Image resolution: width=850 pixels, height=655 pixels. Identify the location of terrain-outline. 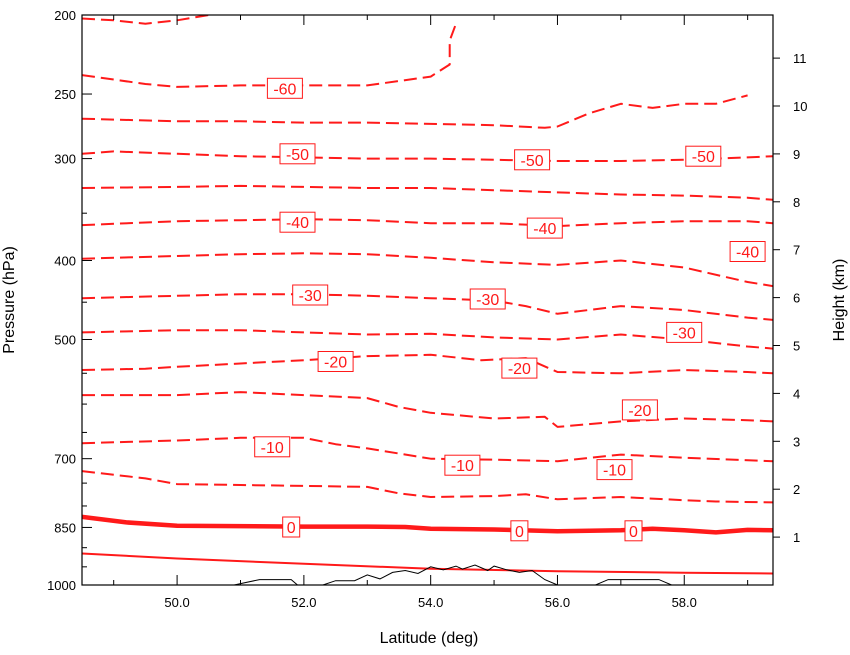
(452, 574).